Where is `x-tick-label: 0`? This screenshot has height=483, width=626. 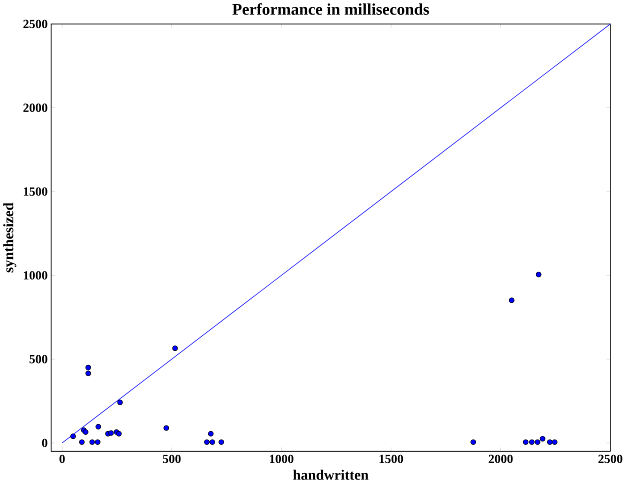 x-tick-label: 0 is located at coordinates (62, 459).